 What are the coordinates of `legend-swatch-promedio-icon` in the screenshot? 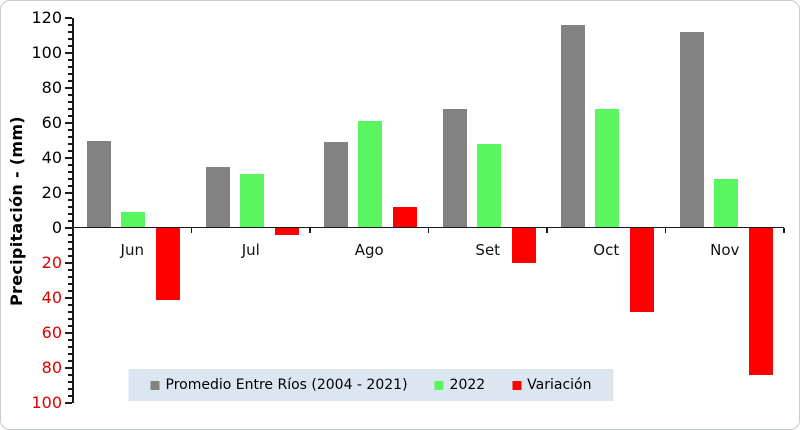 It's located at (155, 385).